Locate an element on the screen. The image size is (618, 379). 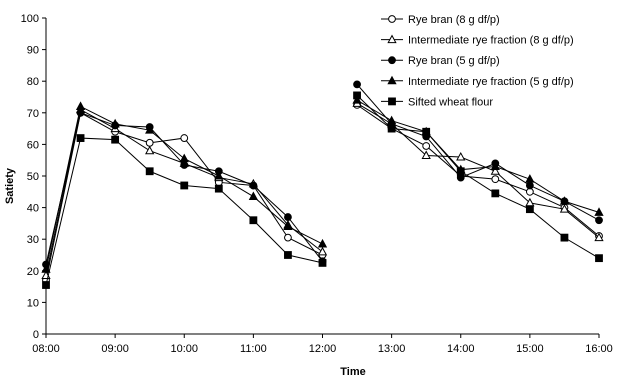
y-tick-label: 90 is located at coordinates (33, 51).